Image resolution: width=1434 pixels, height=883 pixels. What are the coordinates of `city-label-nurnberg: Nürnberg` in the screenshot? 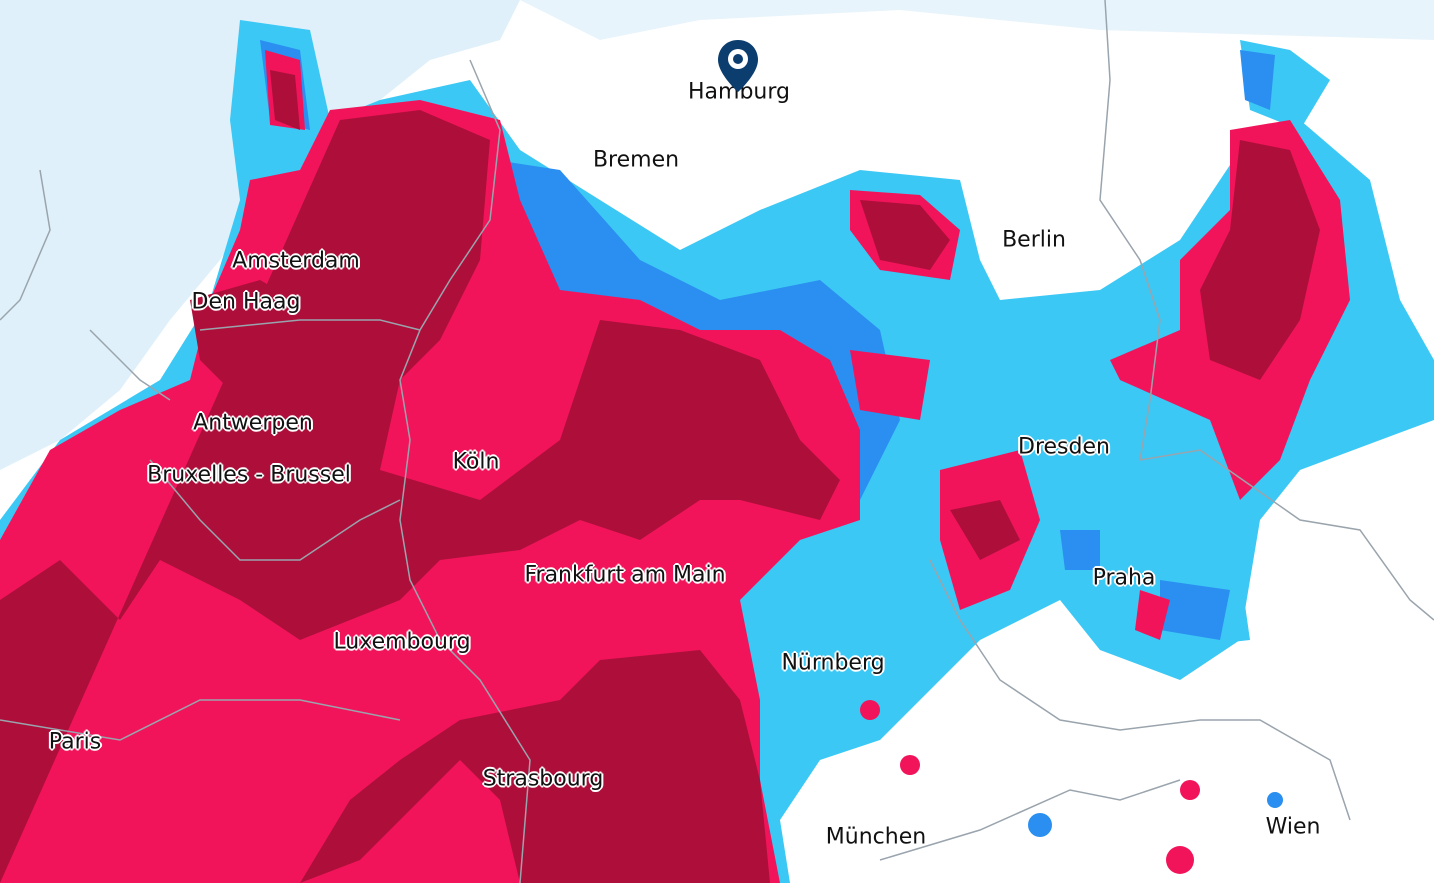 It's located at (833, 663).